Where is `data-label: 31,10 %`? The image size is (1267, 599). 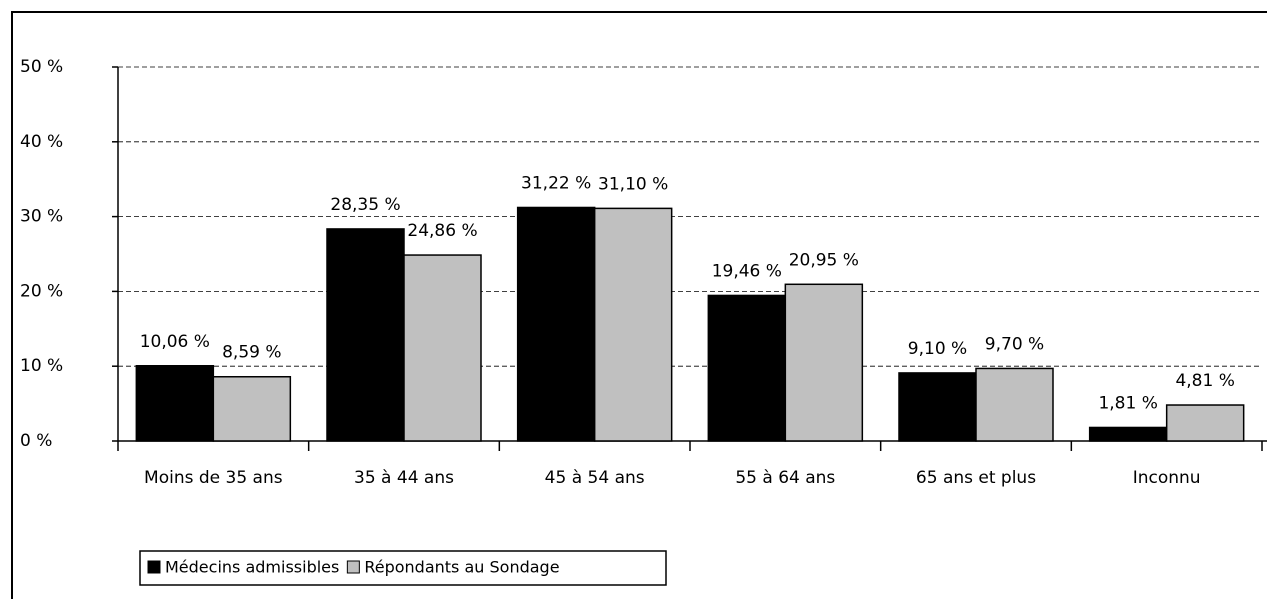 data-label: 31,10 % is located at coordinates (633, 184).